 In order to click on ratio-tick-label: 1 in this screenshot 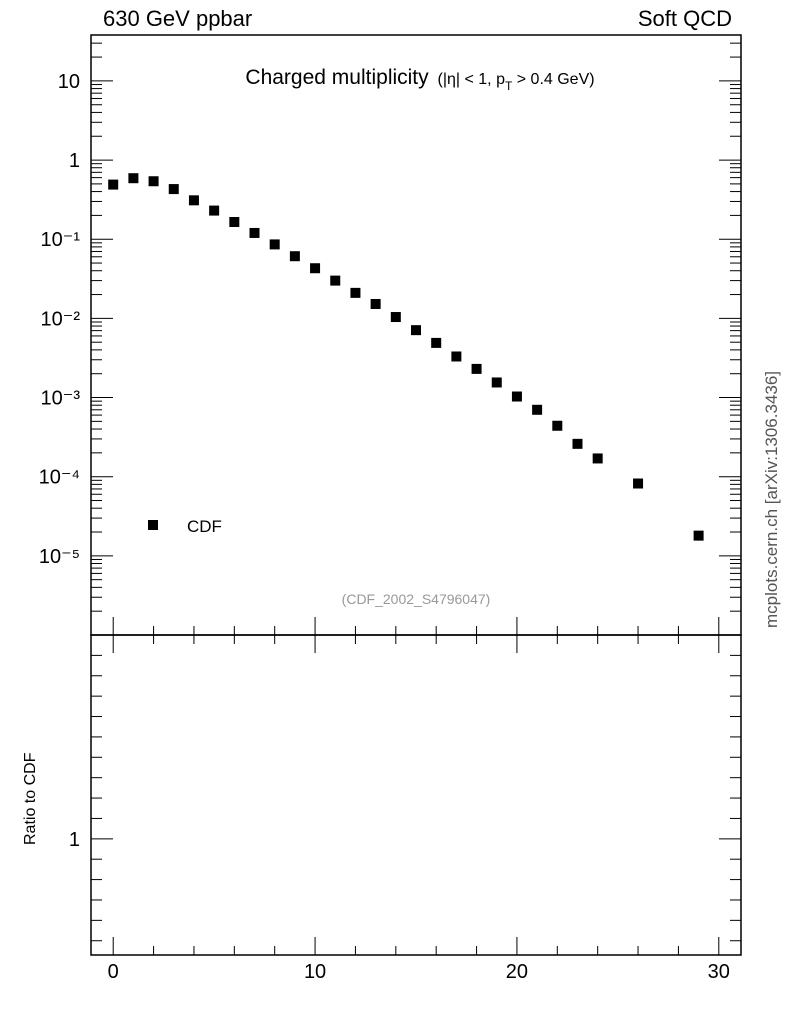, I will do `click(74, 840)`.